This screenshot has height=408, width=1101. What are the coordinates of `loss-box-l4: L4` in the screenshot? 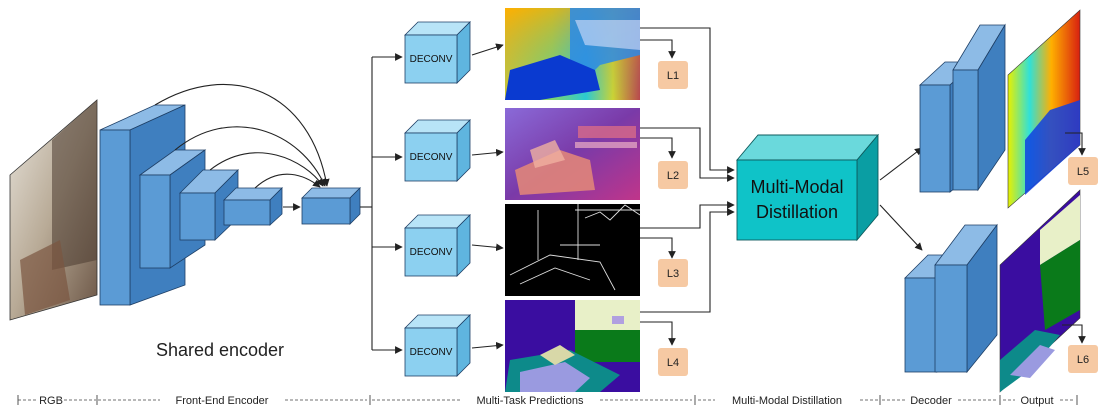 It's located at (673, 362).